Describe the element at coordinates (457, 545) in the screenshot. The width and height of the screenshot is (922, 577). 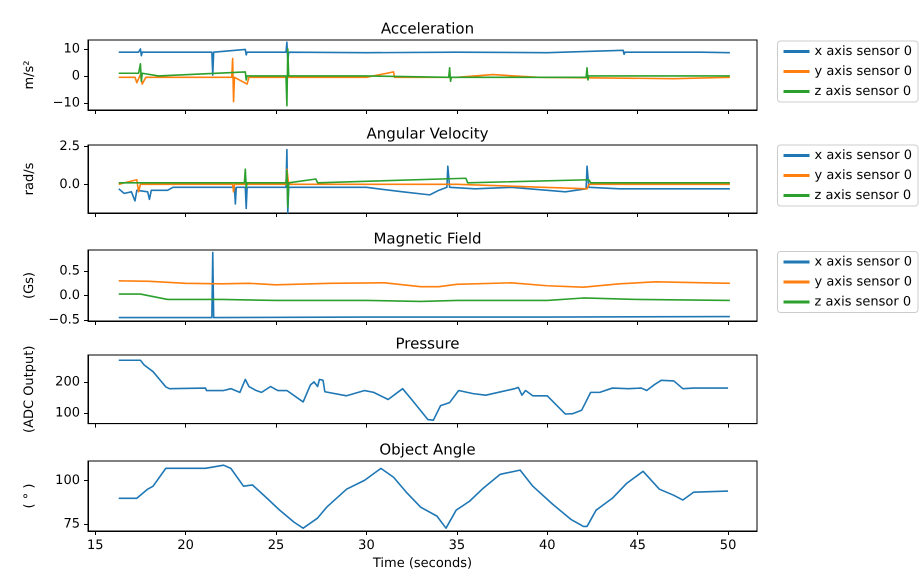
I see `x-tick-label: 35` at that location.